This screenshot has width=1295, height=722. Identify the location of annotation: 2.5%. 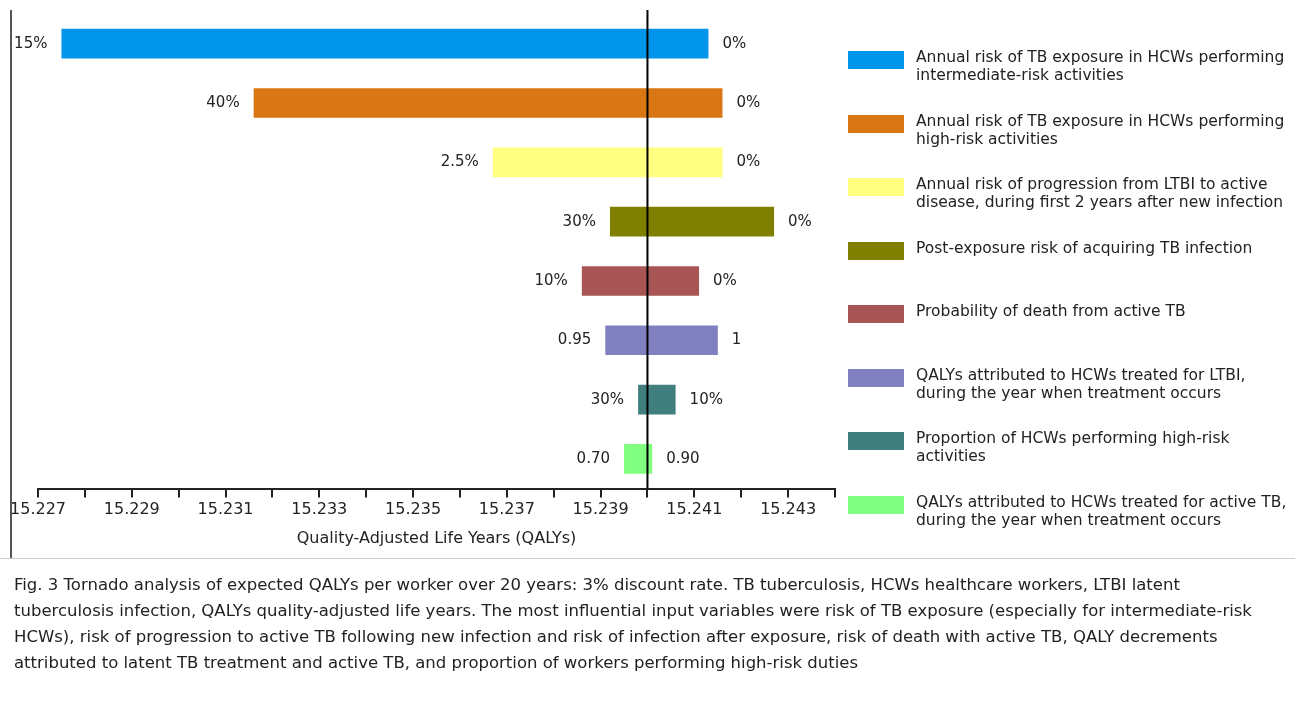
(459, 161).